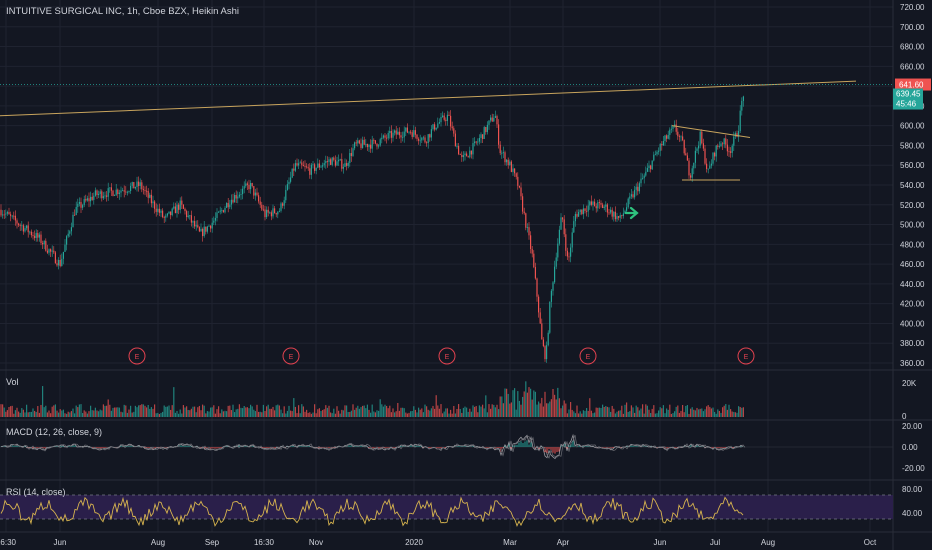 The height and width of the screenshot is (550, 932). Describe the element at coordinates (510, 542) in the screenshot. I see `time-axis-label: Mar` at that location.